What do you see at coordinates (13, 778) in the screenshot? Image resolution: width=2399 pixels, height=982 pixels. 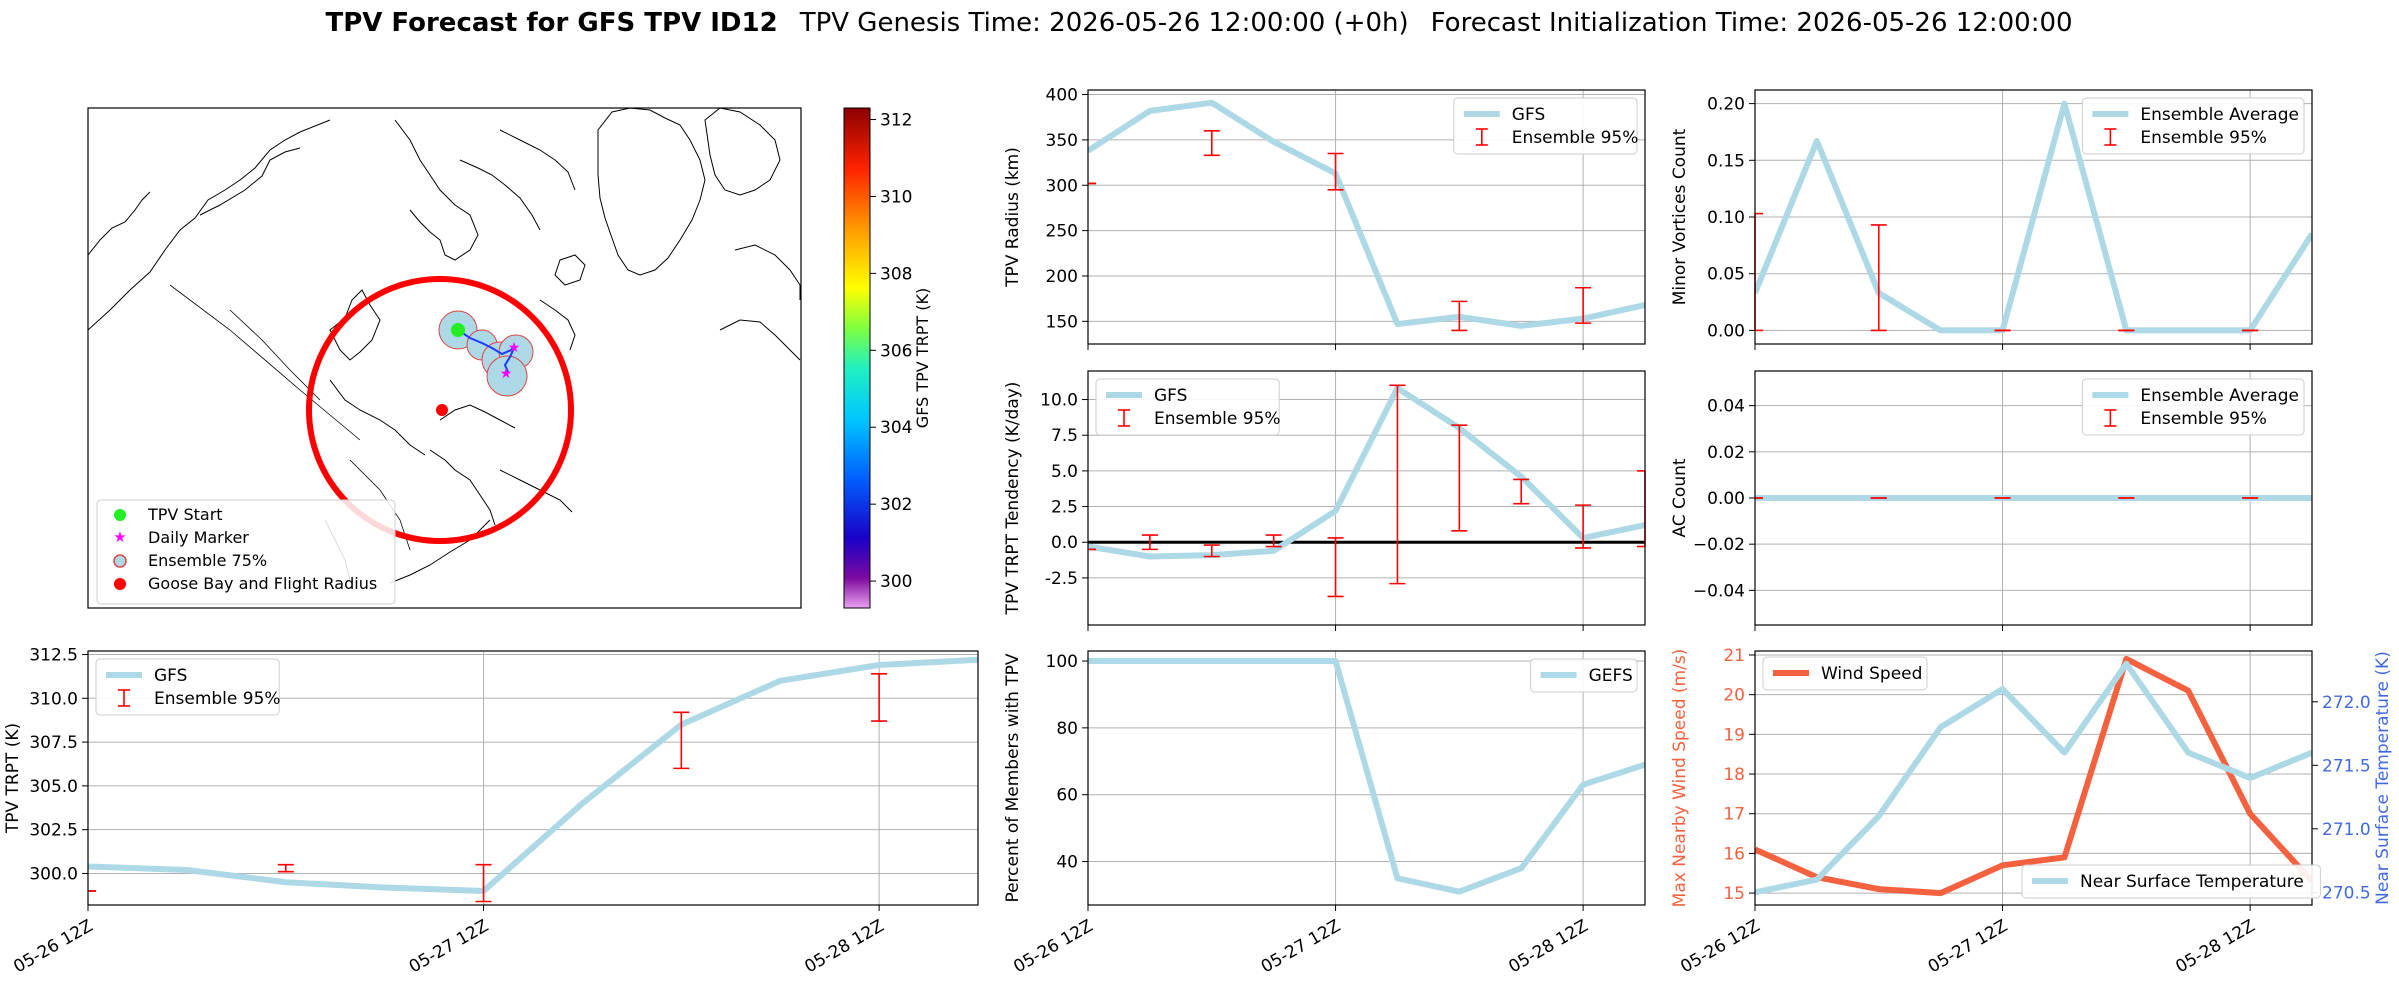 I see `y-axis-label: TPV TRPT (K)` at bounding box center [13, 778].